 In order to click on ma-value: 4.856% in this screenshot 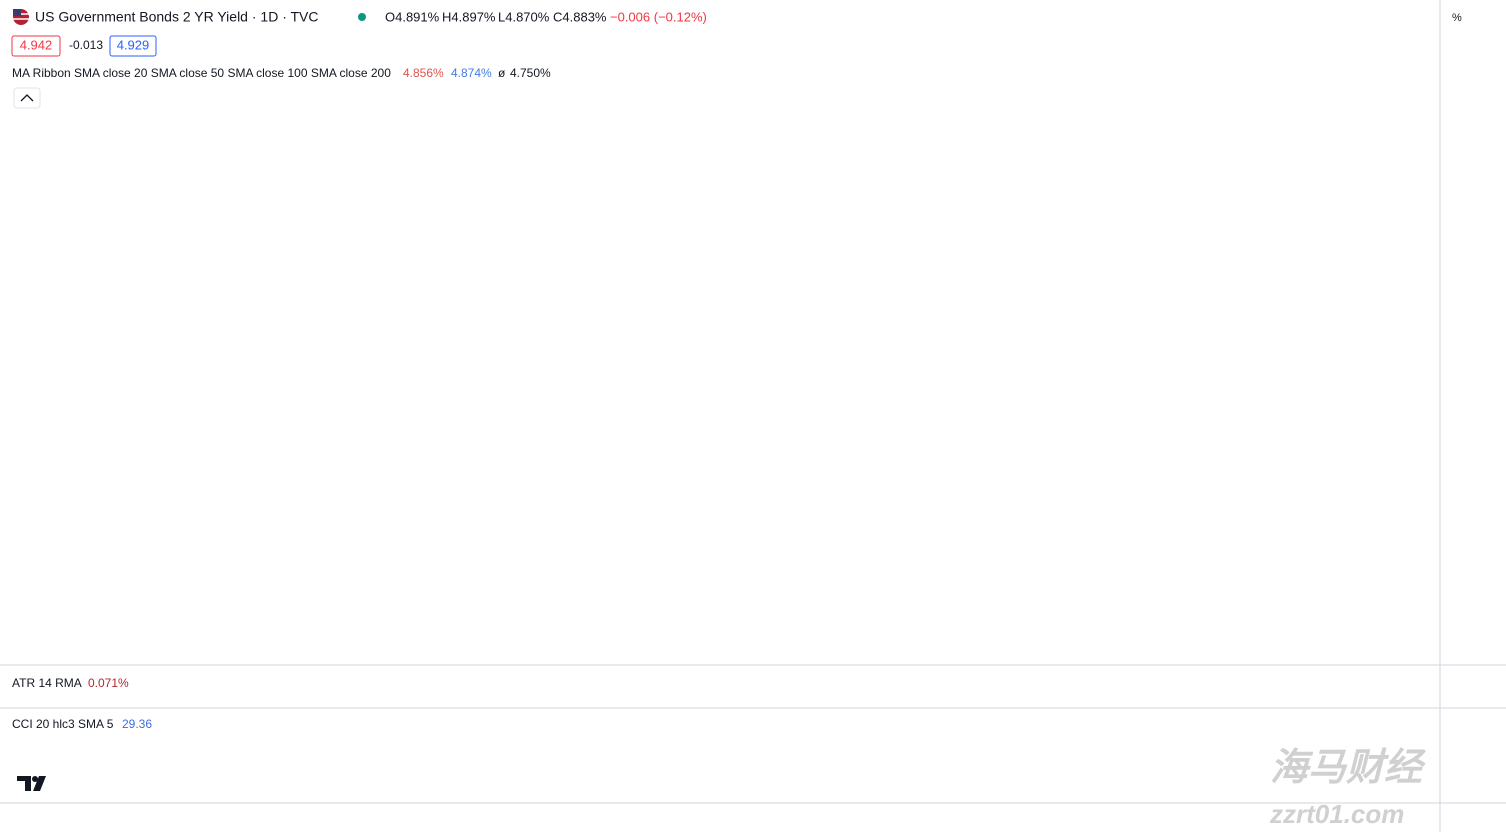, I will do `click(423, 73)`.